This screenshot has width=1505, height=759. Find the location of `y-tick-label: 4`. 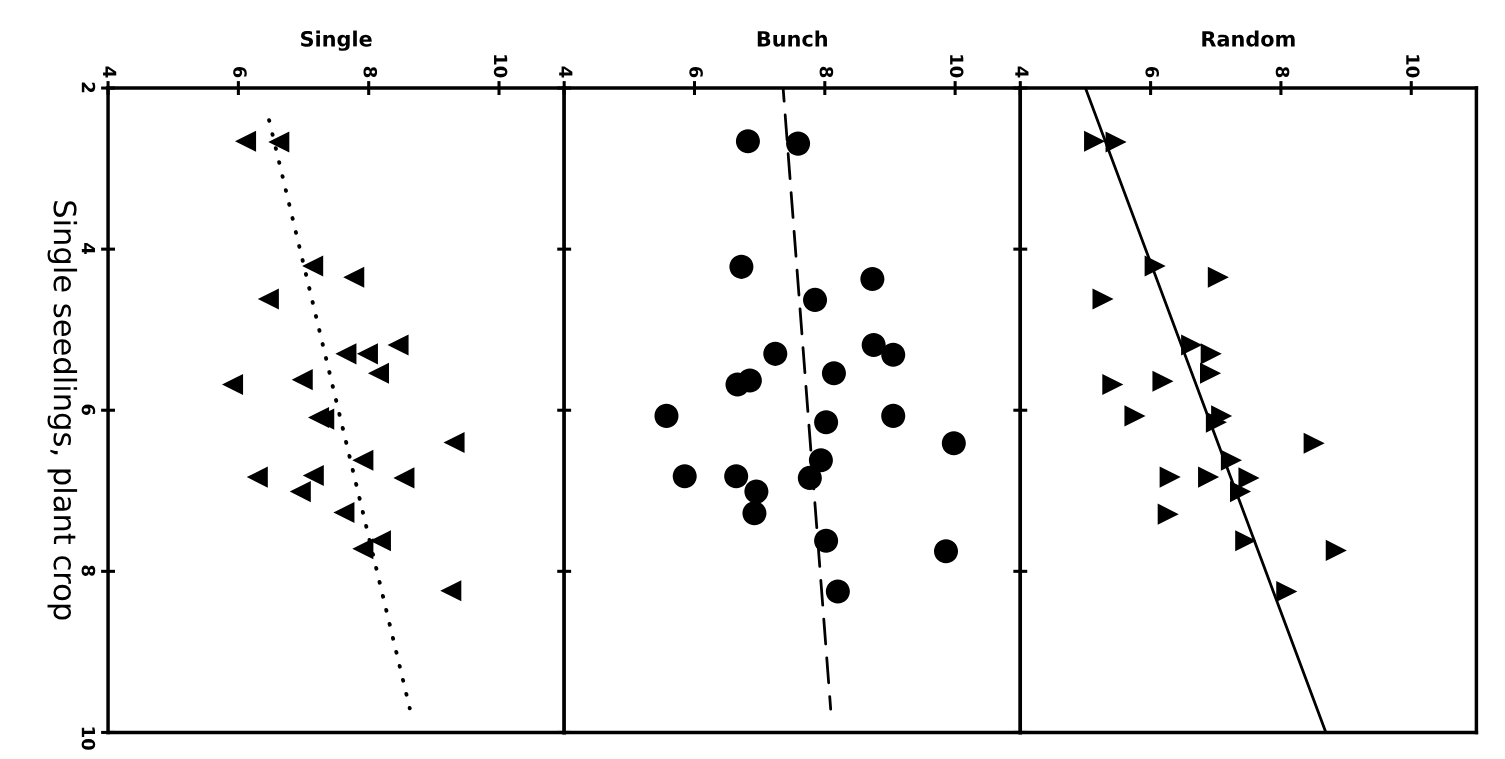

y-tick-label: 4 is located at coordinates (88, 249).